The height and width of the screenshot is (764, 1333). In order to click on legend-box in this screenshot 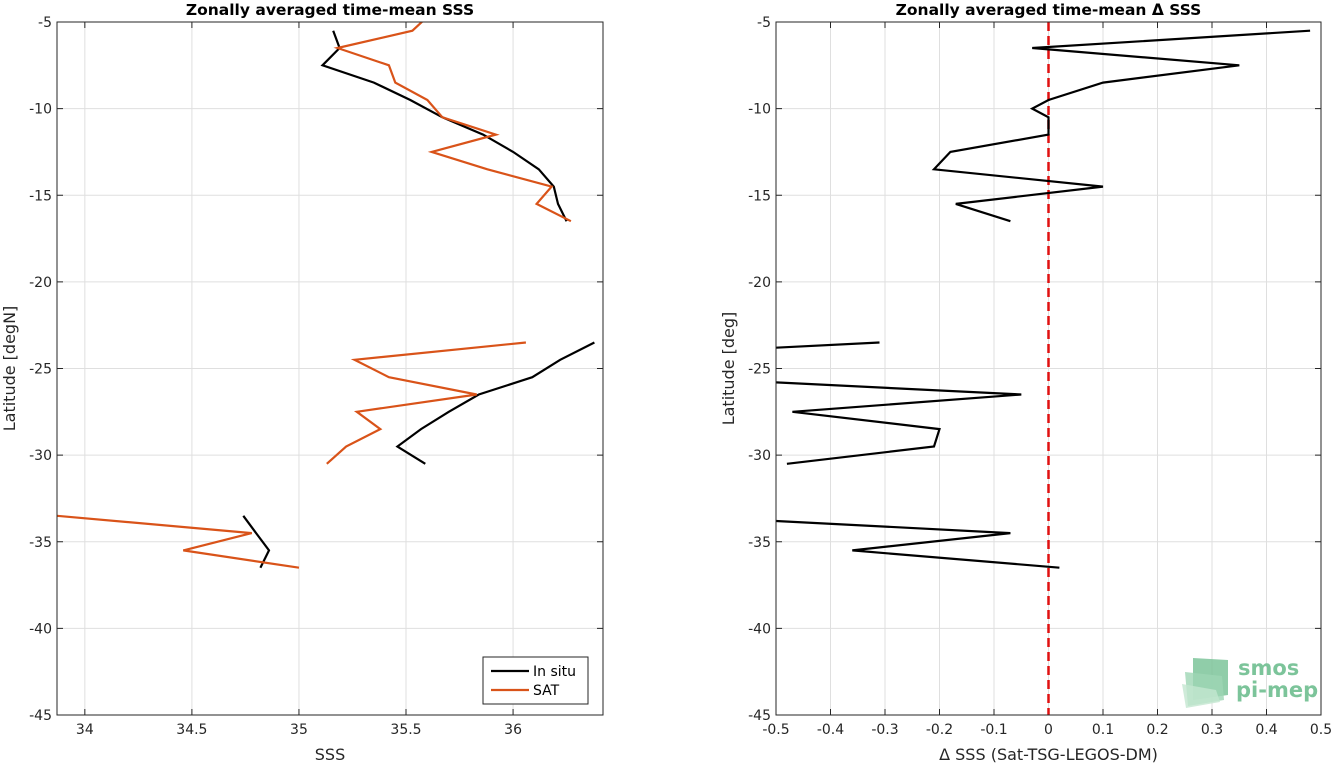, I will do `click(535, 680)`.